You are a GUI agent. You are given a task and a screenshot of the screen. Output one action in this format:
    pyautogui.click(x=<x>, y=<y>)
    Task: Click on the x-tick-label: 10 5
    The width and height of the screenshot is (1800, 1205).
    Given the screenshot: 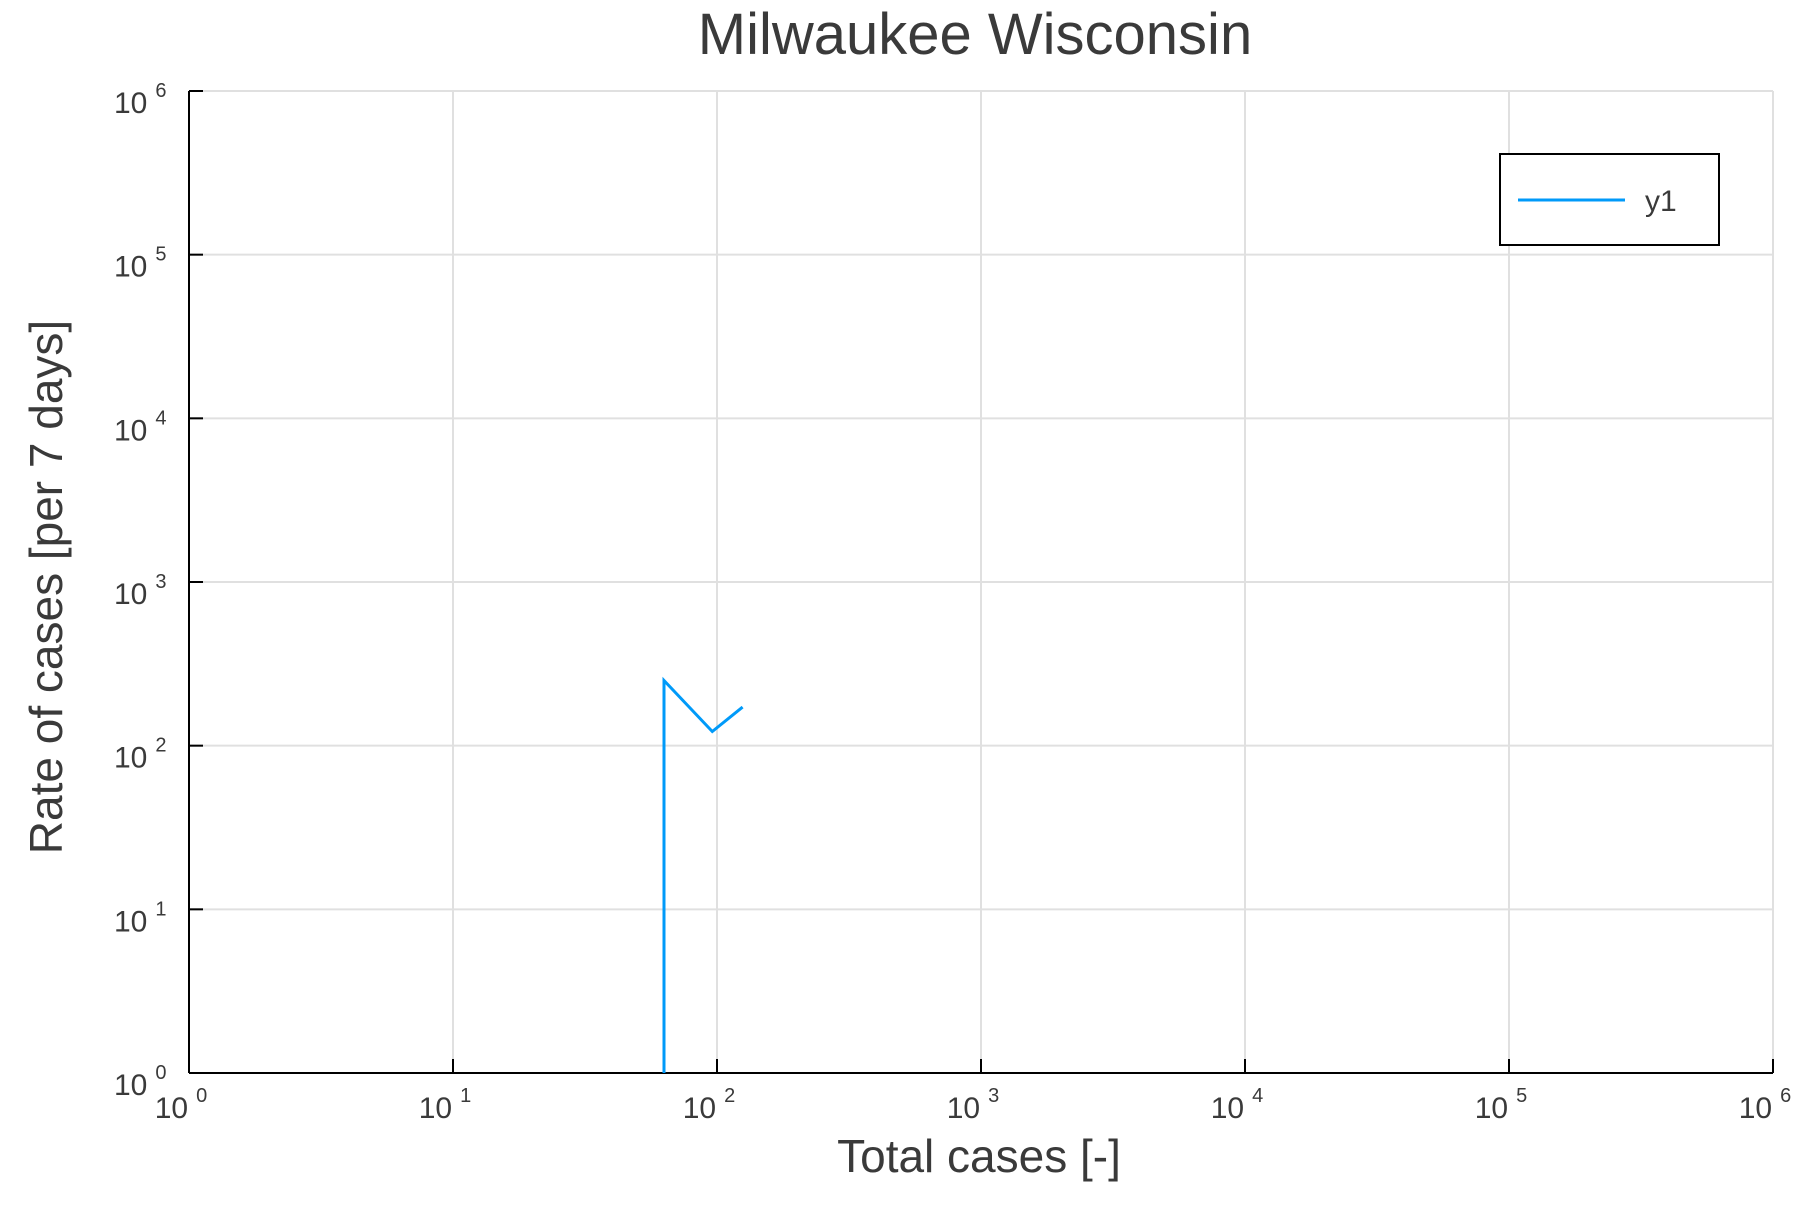 What is the action you would take?
    pyautogui.click(x=1501, y=1105)
    